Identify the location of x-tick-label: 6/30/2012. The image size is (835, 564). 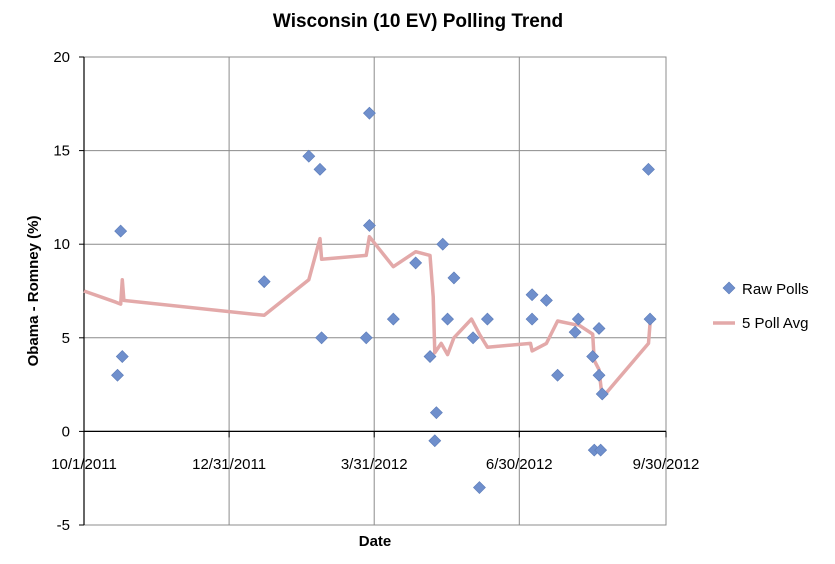
(519, 464).